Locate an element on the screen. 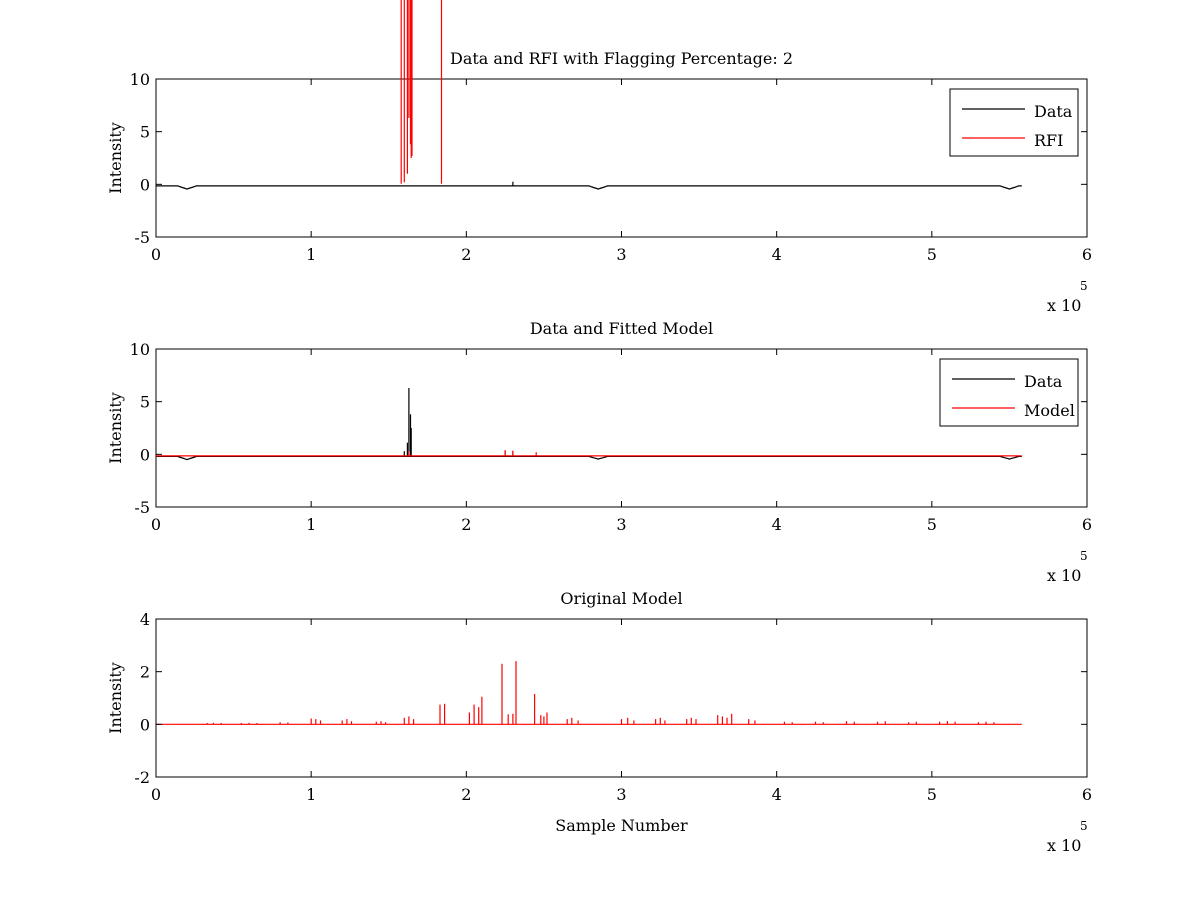  y-tick-label: 4 is located at coordinates (145, 619).